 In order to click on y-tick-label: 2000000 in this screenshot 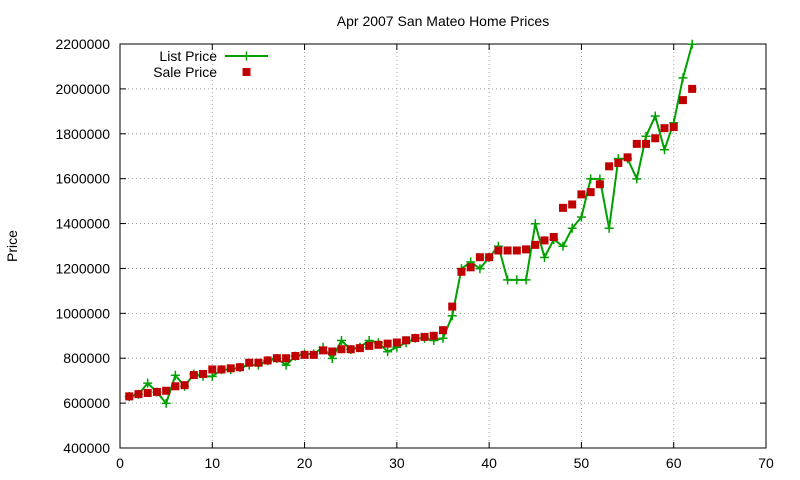, I will do `click(82, 89)`.